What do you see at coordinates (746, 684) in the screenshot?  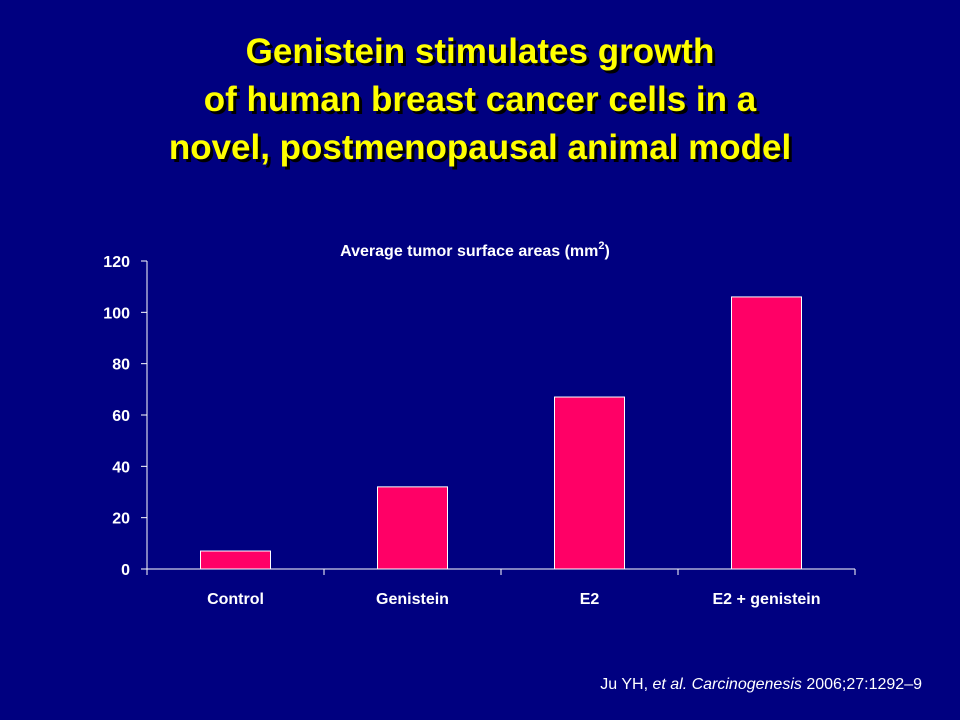 I see `citation-journal: Carcinogenesis` at bounding box center [746, 684].